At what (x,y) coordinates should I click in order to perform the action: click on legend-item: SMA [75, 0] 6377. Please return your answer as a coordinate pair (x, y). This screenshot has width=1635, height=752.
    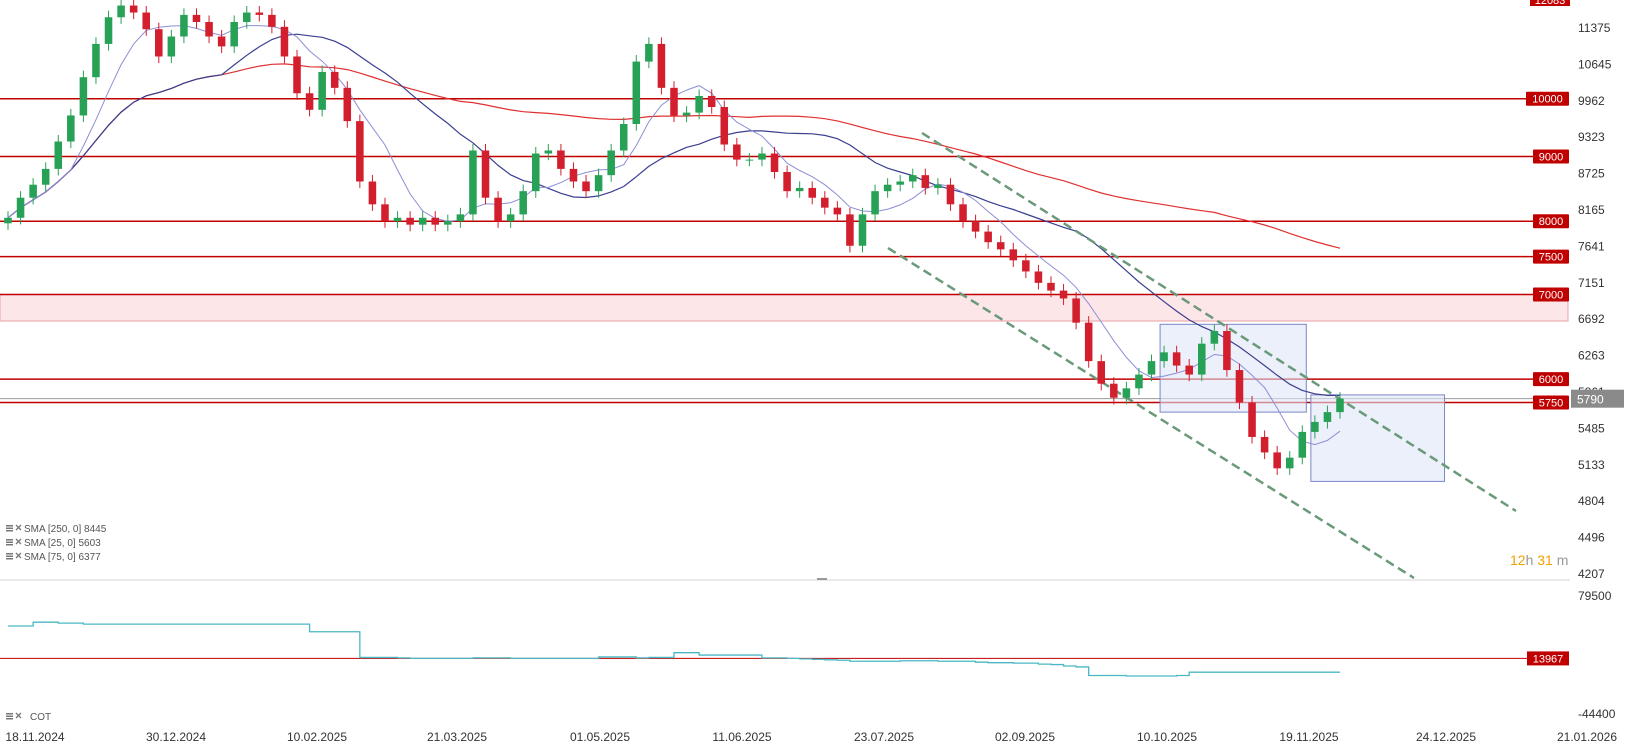
    Looking at the image, I should click on (53, 557).